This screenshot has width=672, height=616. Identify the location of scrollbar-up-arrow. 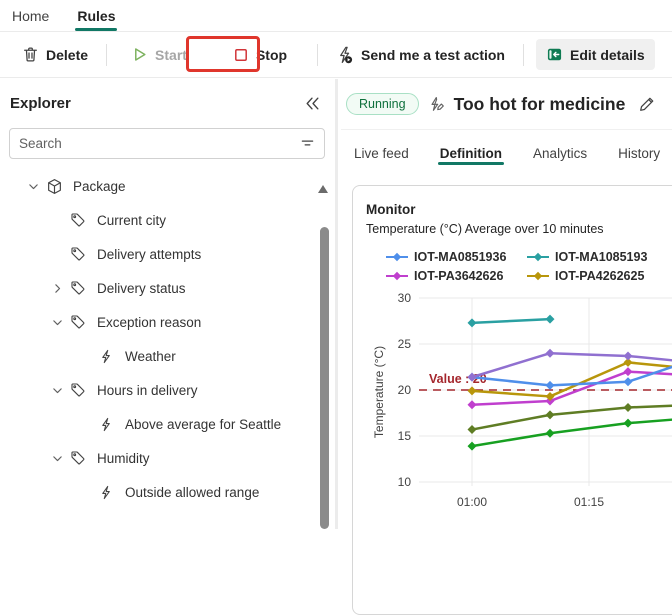
(323, 189).